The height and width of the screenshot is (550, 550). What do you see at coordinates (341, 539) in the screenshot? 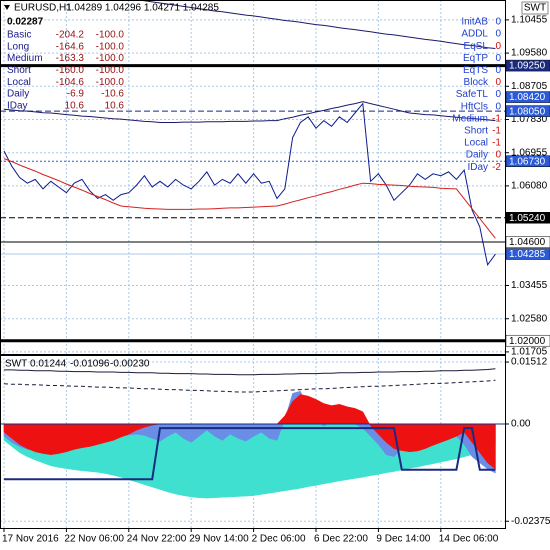
I see `x-tick-label: 6 Dec 22:00` at bounding box center [341, 539].